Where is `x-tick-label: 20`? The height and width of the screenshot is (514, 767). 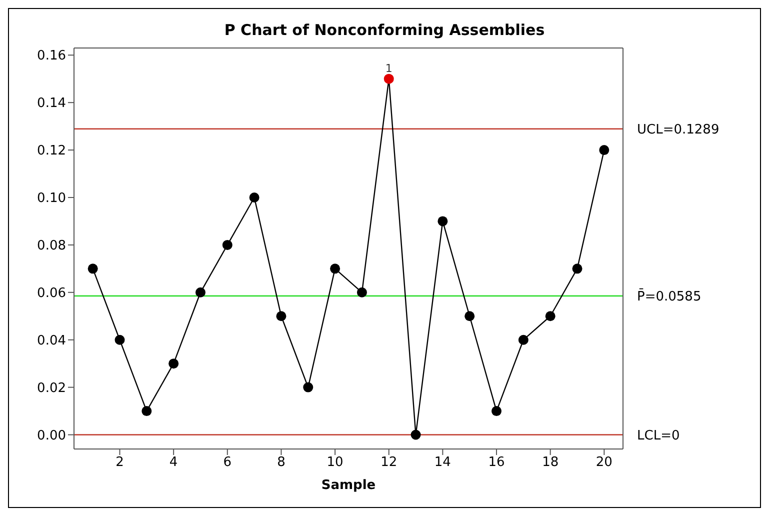 x-tick-label: 20 is located at coordinates (604, 462).